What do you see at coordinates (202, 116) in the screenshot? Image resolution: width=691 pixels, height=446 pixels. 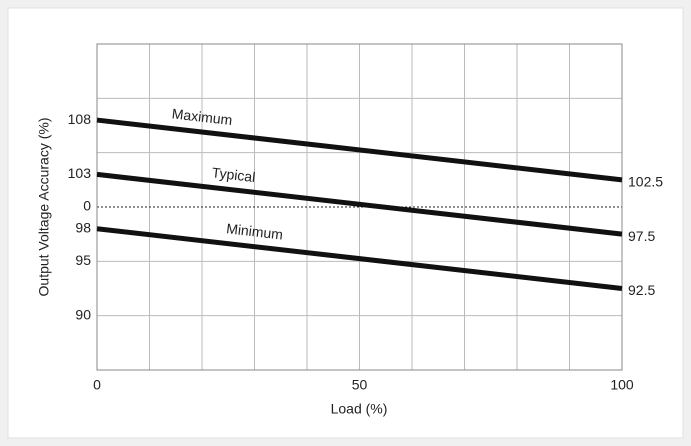 I see `series-name: Maximum` at bounding box center [202, 116].